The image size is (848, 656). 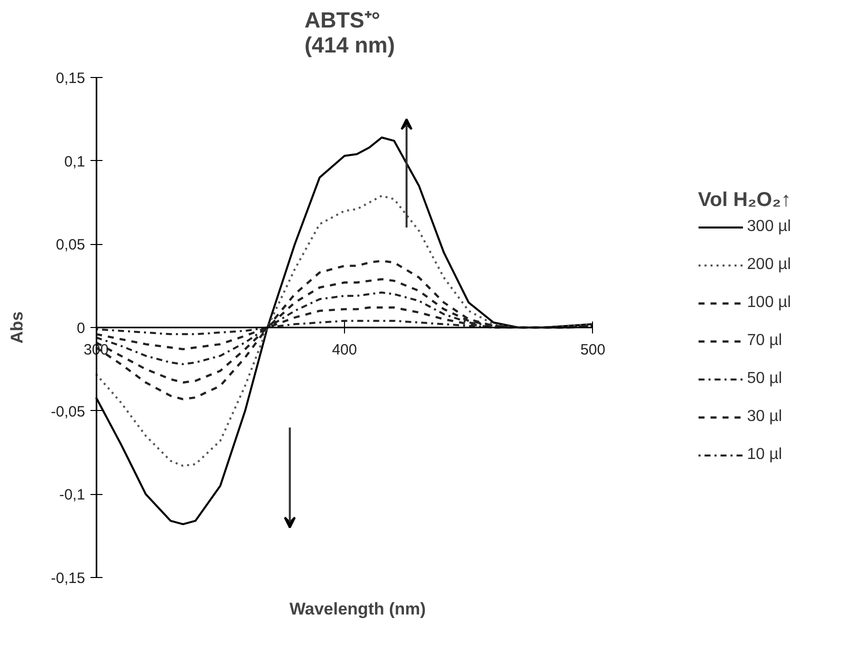 I want to click on y-tick-label: -0,1, so click(x=72, y=495).